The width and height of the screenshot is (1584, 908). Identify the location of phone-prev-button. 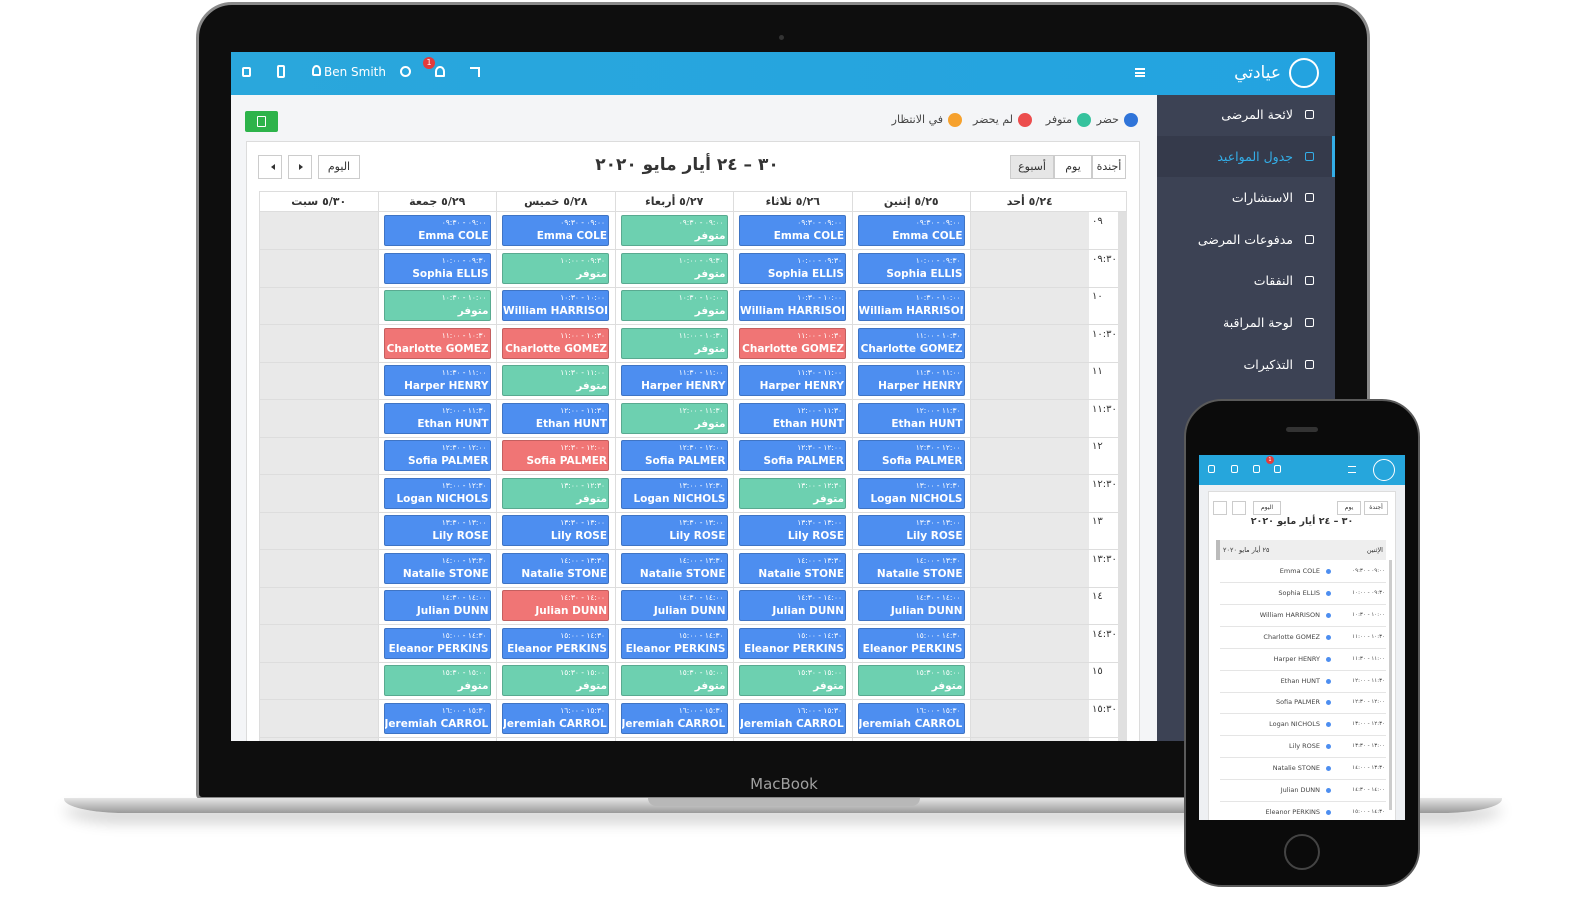
(1220, 508).